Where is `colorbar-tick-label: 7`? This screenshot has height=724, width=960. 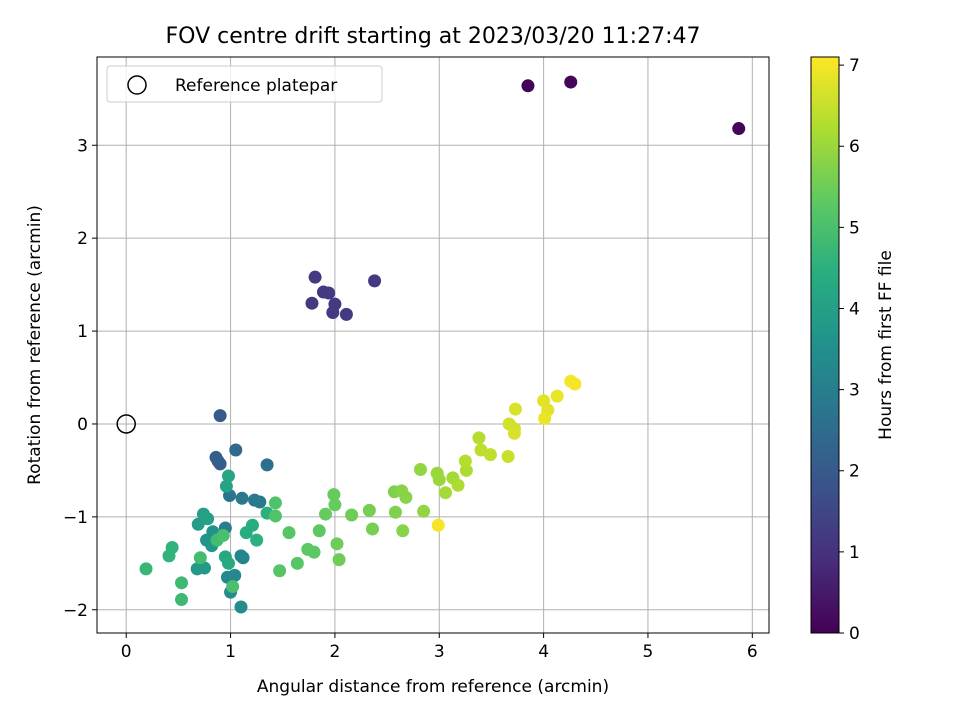
colorbar-tick-label: 7 is located at coordinates (854, 66).